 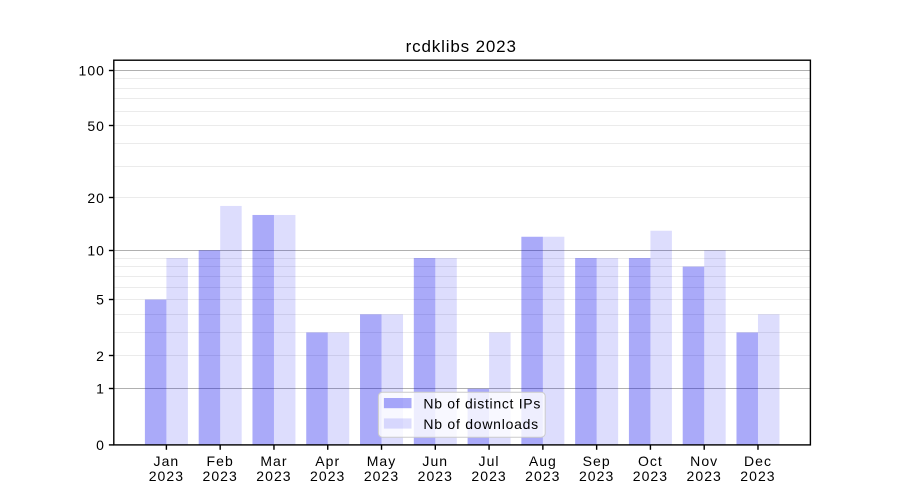 I want to click on svg-text: Nb of downloads, so click(x=481, y=424).